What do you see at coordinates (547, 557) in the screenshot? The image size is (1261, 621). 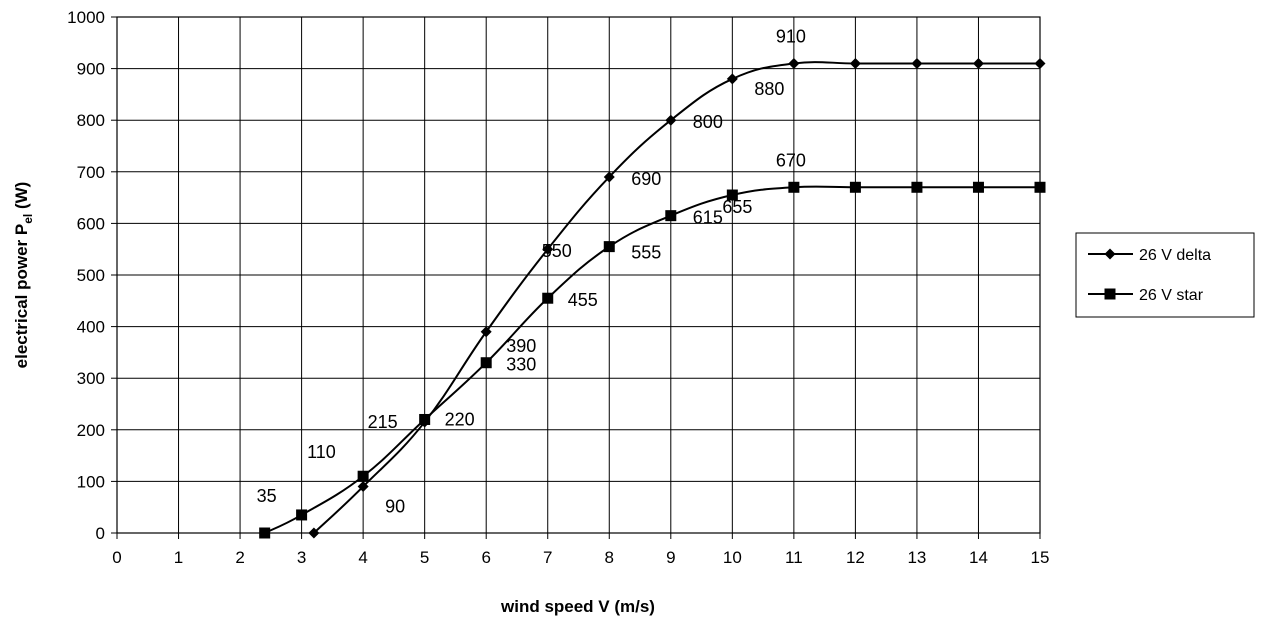 I see `x-tick-label: 7` at bounding box center [547, 557].